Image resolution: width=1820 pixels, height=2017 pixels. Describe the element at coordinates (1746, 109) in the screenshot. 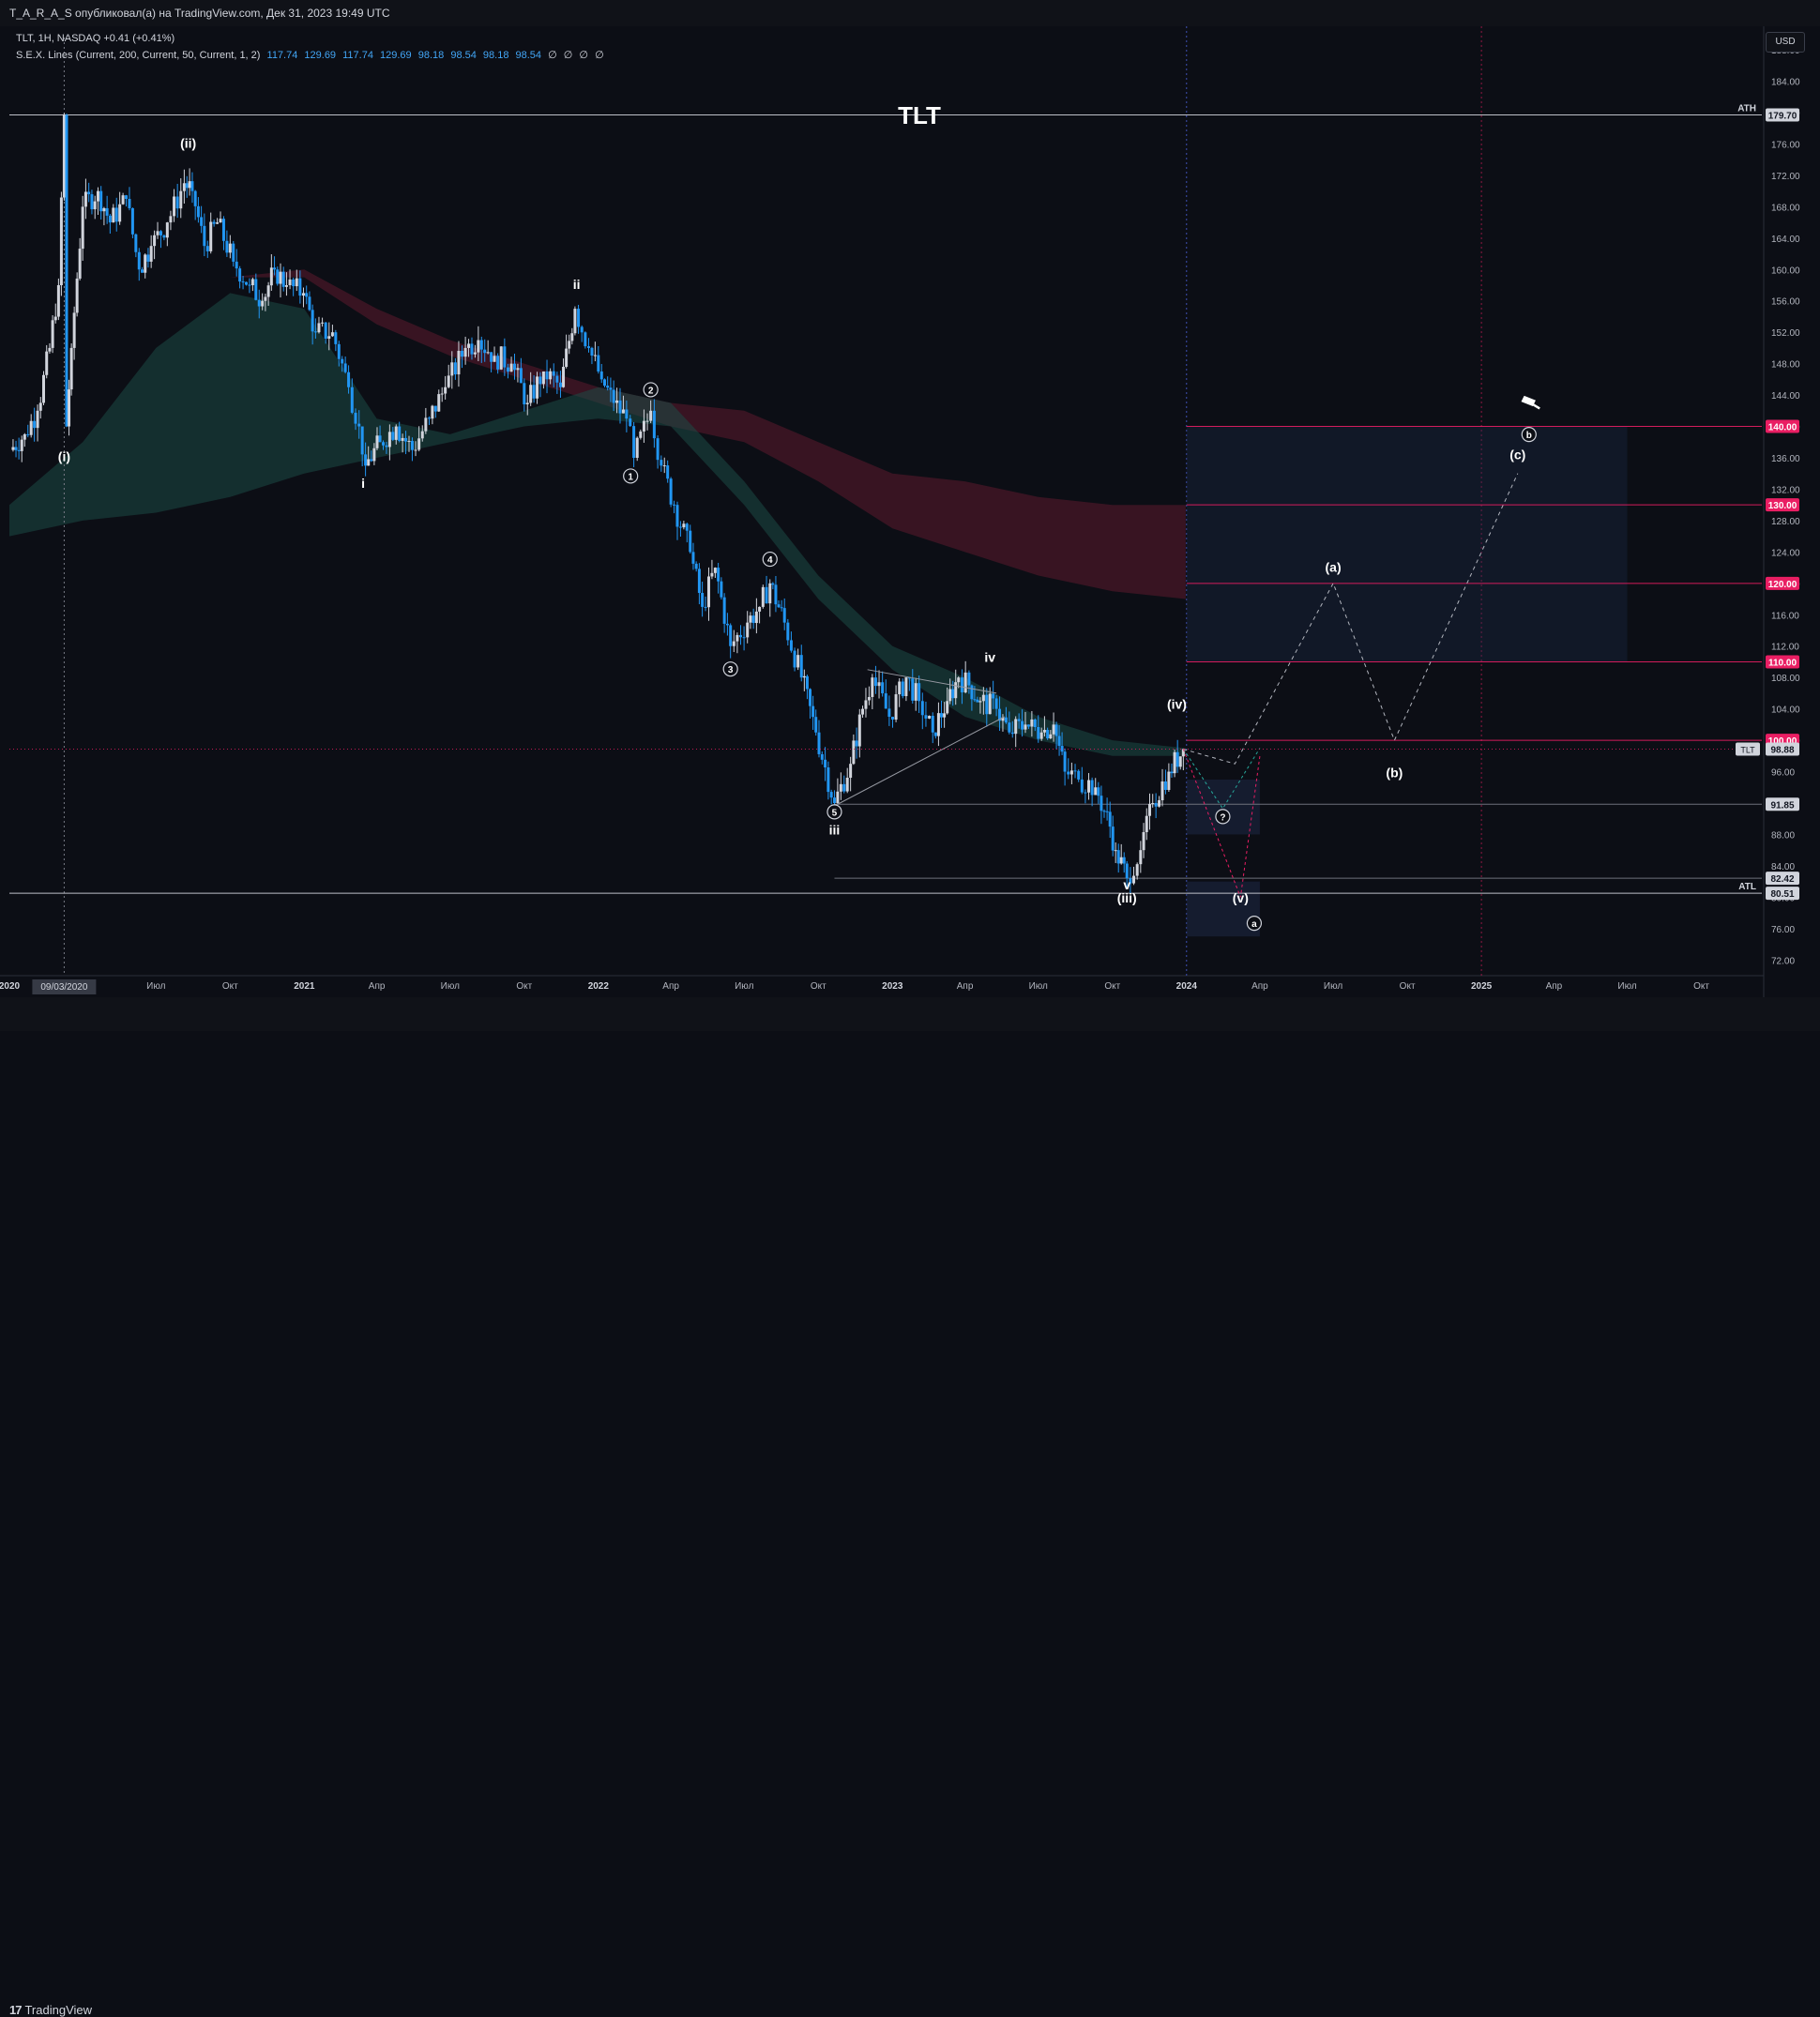

I see `level-tag: ATH` at that location.